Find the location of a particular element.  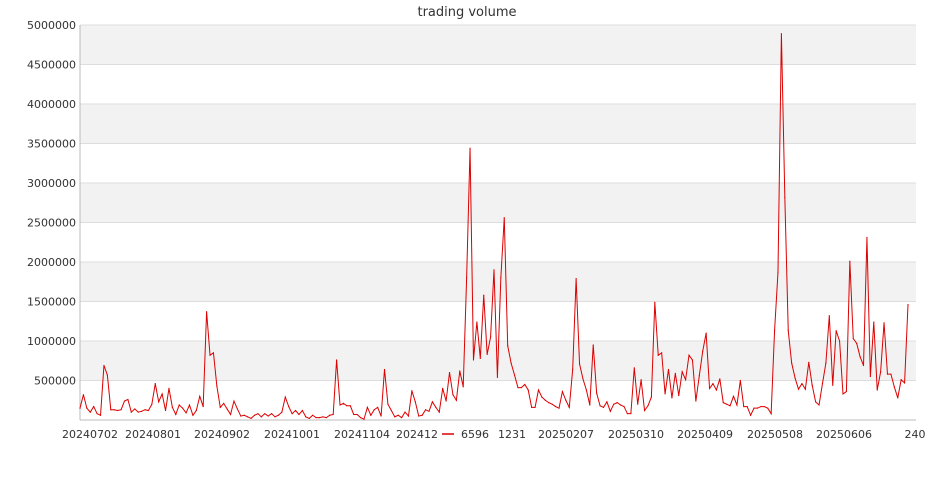

x-tick-label: 20250207 is located at coordinates (566, 434).